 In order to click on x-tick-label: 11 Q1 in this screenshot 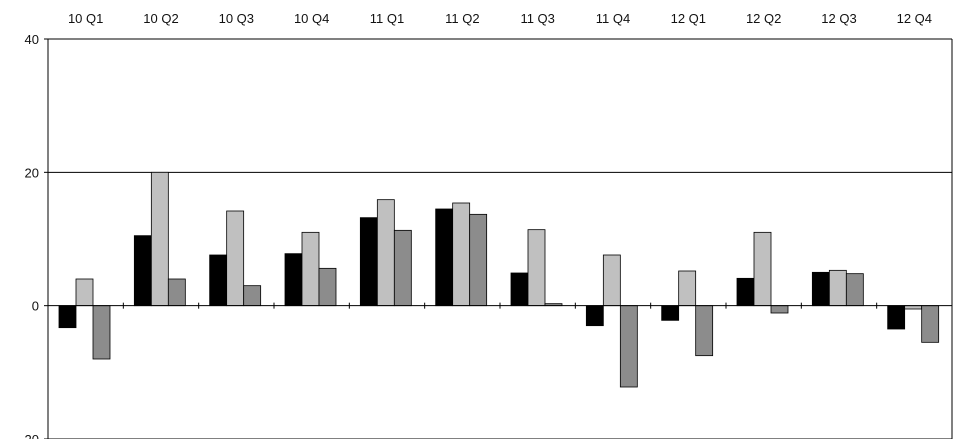, I will do `click(387, 18)`.